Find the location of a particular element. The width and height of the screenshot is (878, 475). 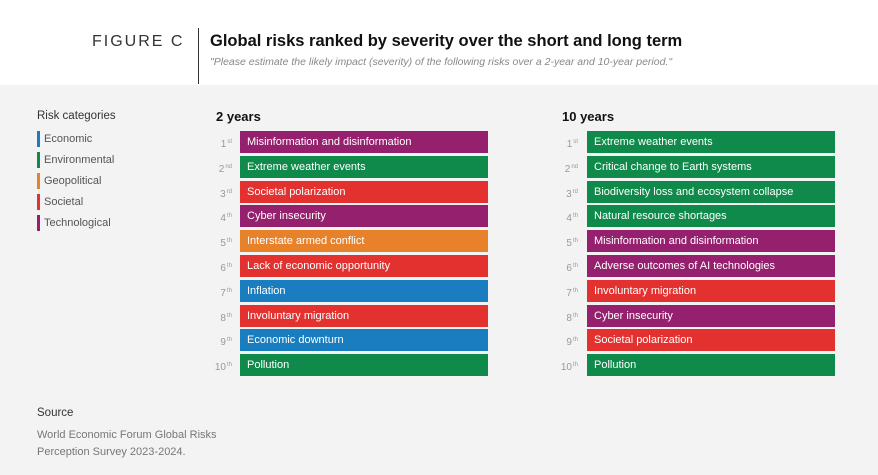

rank-number: 6th is located at coordinates (561, 266).